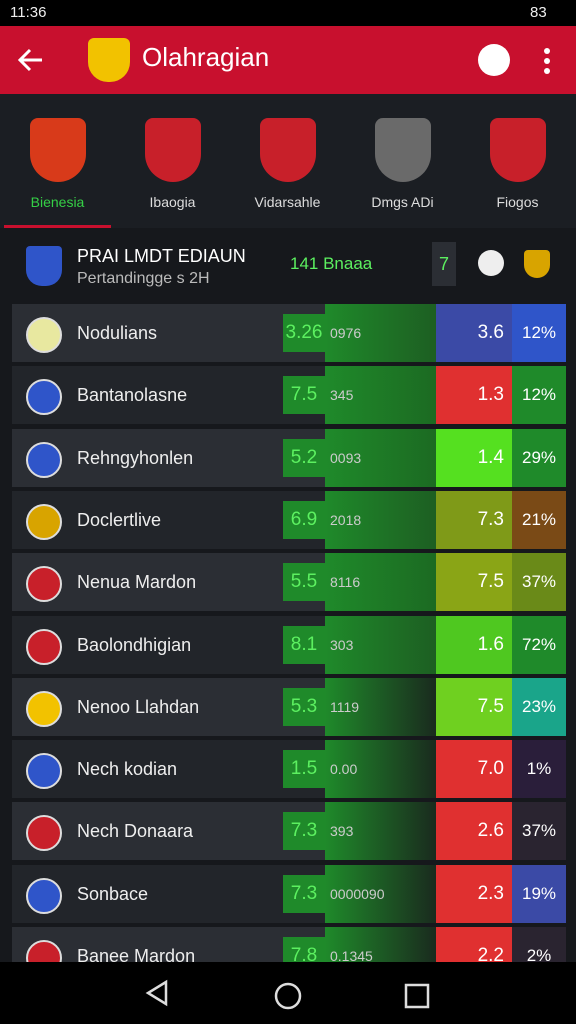  I want to click on table-row: Nech kodian 1.5 0.00 7.0 1%, so click(289, 769).